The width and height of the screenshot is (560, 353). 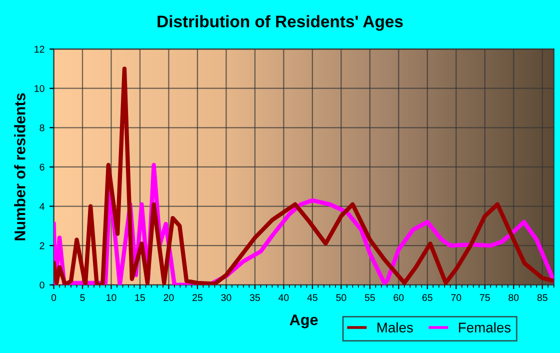 What do you see at coordinates (42, 167) in the screenshot?
I see `y-tick-label: 6` at bounding box center [42, 167].